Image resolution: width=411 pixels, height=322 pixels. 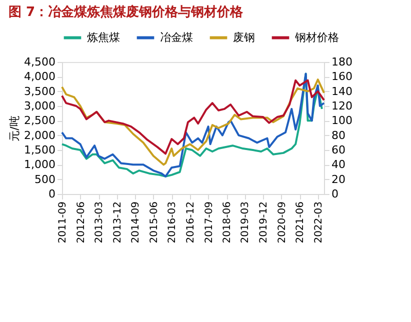 I want to click on y-tick-label: 0, so click(x=52, y=194).